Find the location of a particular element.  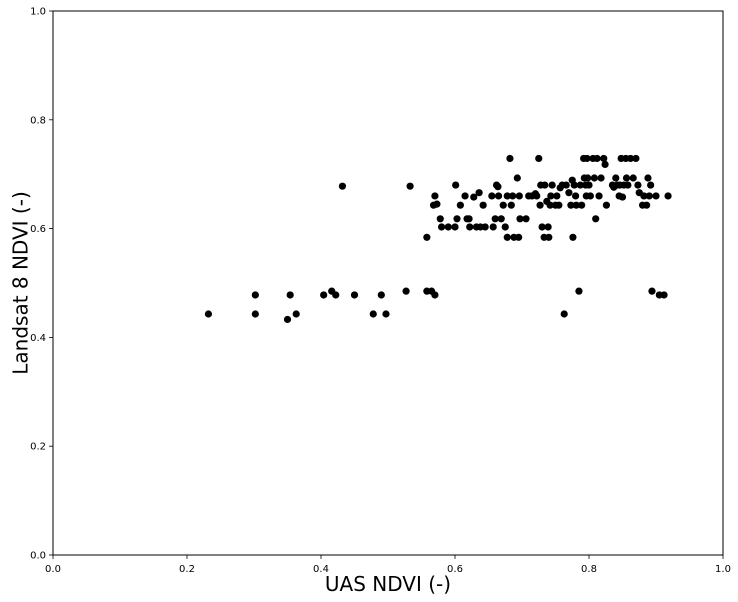

y-tick-label: 0.2 is located at coordinates (38, 447).